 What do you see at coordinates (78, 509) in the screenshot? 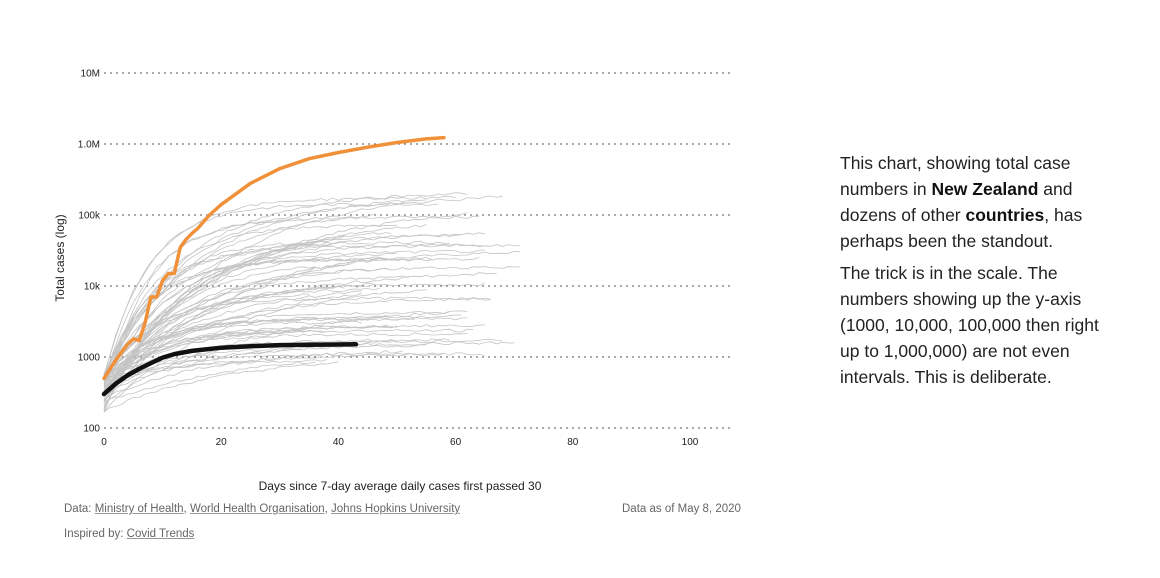
I see `data-prefix: Data:` at bounding box center [78, 509].